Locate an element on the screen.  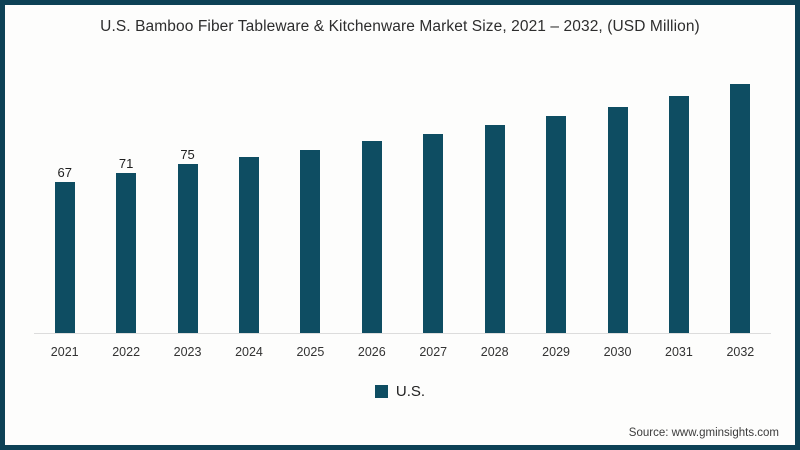
bar-2025 is located at coordinates (310, 241).